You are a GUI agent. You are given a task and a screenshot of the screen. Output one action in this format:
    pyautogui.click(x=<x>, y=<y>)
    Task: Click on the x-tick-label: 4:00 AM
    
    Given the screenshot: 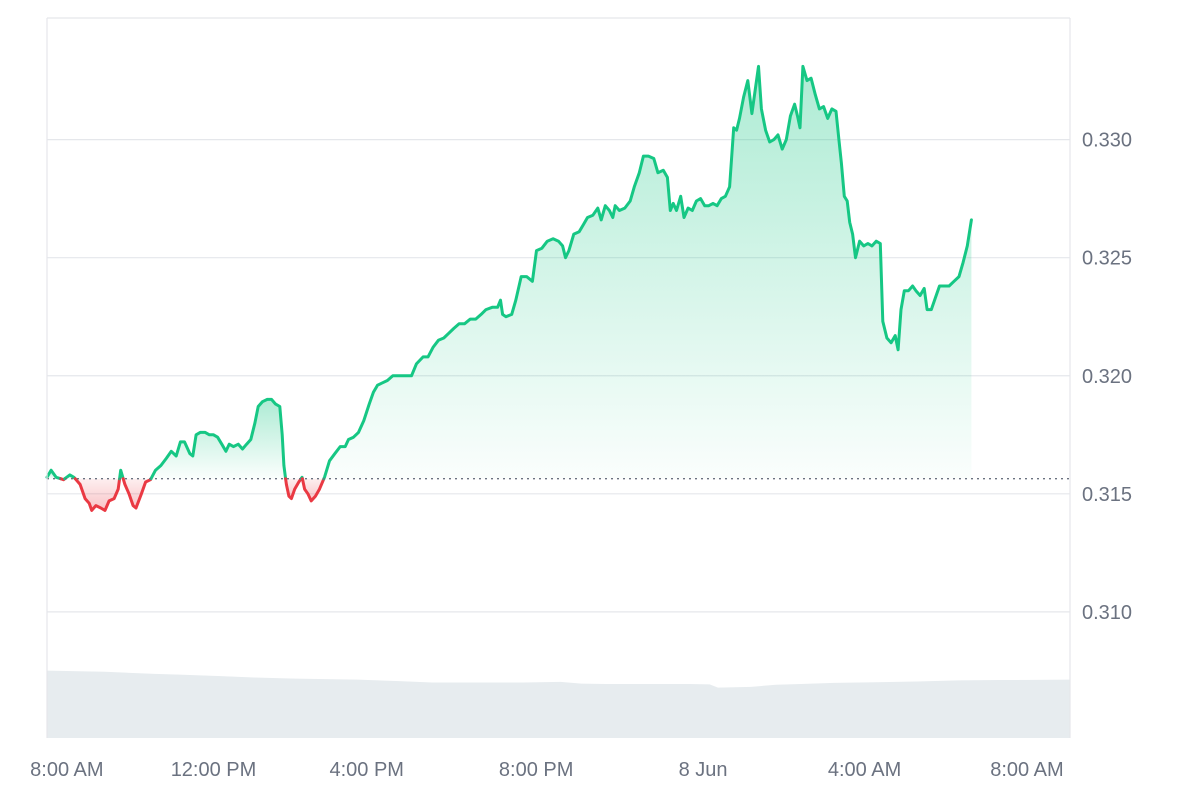 What is the action you would take?
    pyautogui.click(x=864, y=770)
    